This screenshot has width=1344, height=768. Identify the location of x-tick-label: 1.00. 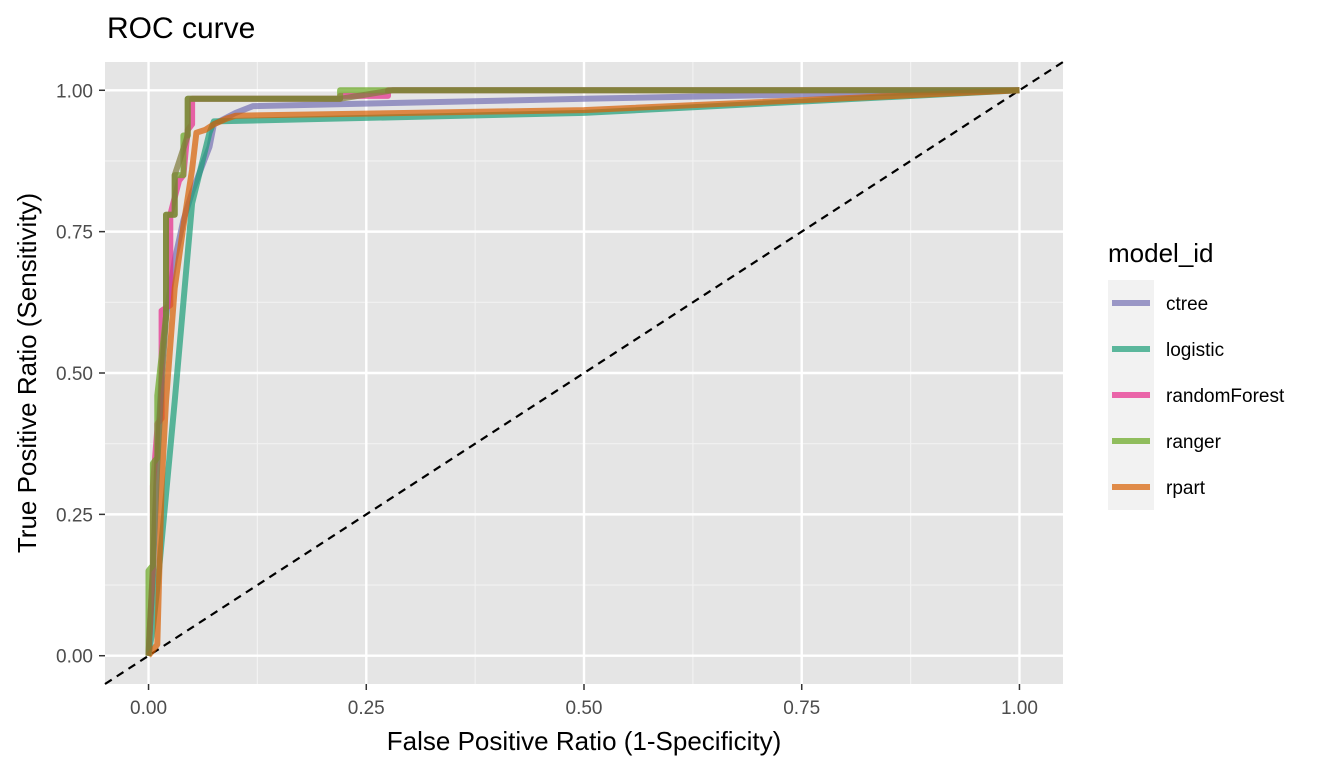
(1019, 708).